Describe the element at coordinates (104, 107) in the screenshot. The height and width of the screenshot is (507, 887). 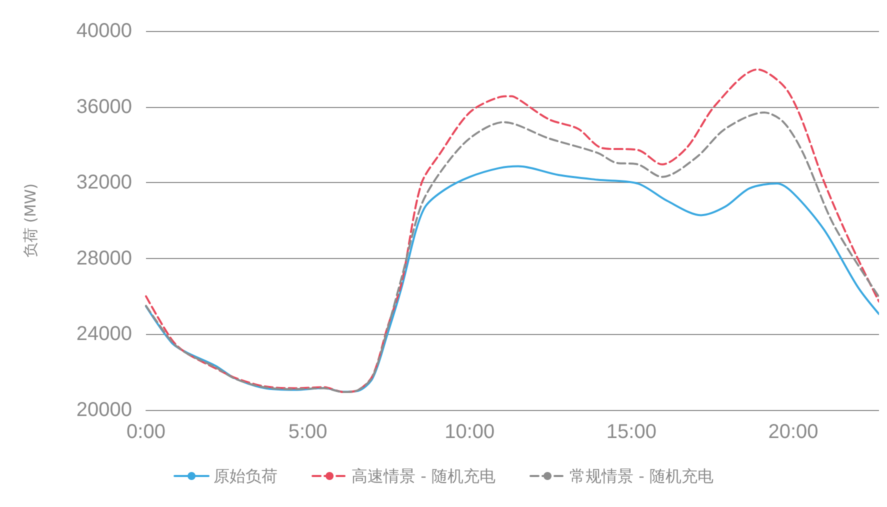
I see `y-tick-label: 36000` at that location.